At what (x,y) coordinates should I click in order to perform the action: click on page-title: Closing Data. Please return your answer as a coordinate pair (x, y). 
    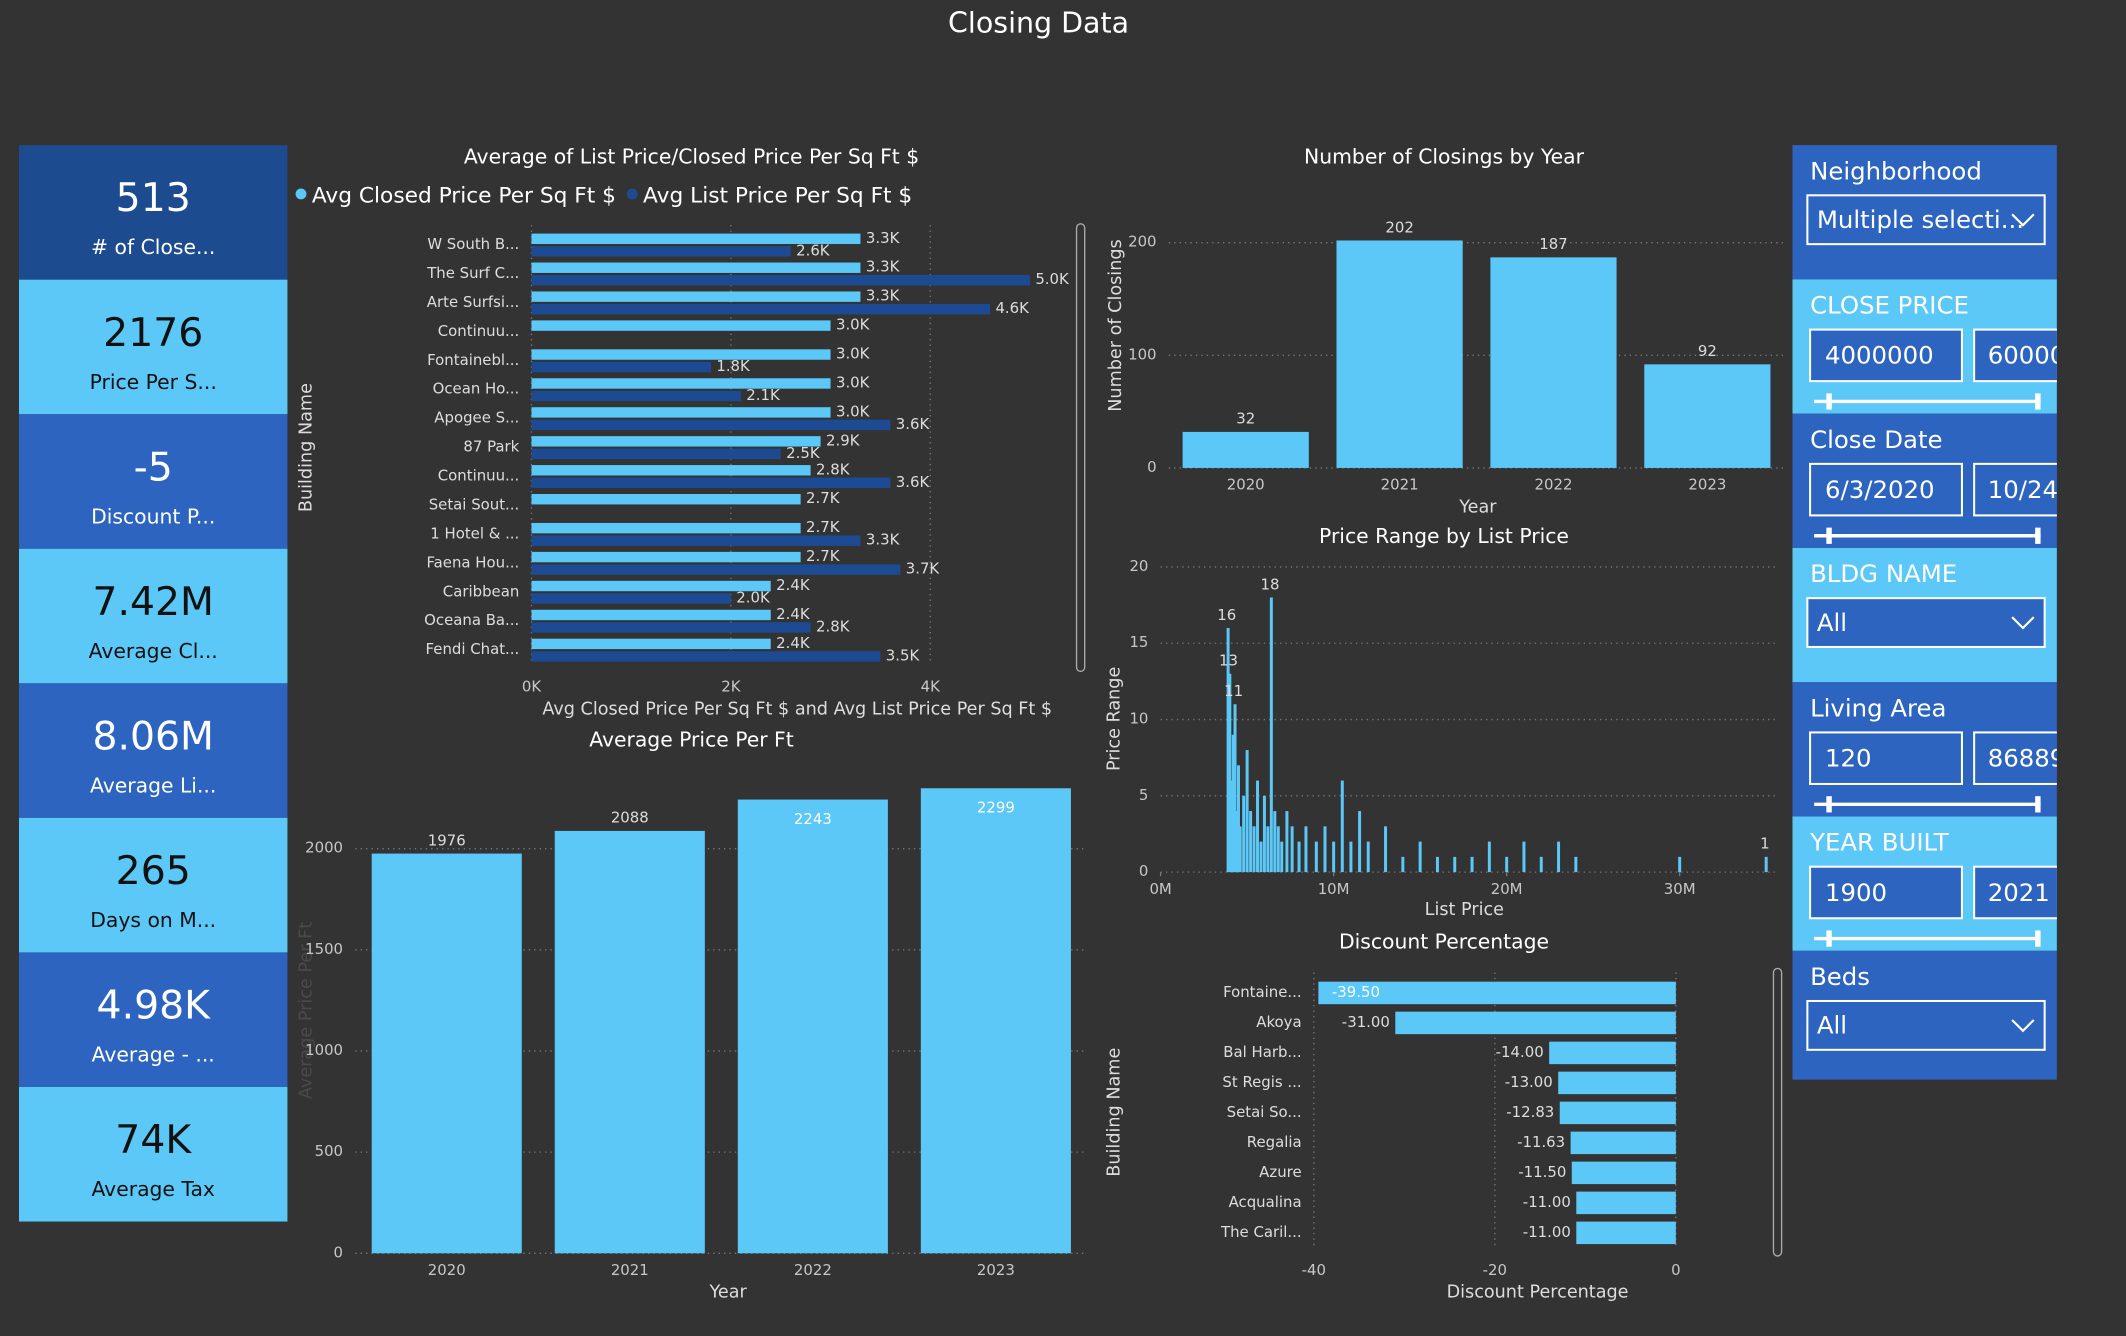
    Looking at the image, I should click on (1038, 22).